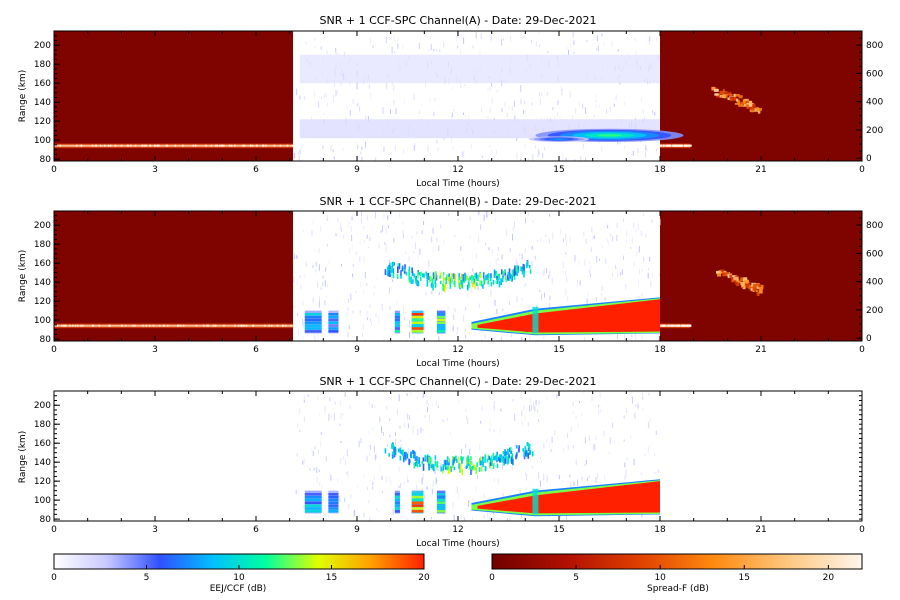  Describe the element at coordinates (256, 530) in the screenshot. I see `x-tick-label: 6` at that location.